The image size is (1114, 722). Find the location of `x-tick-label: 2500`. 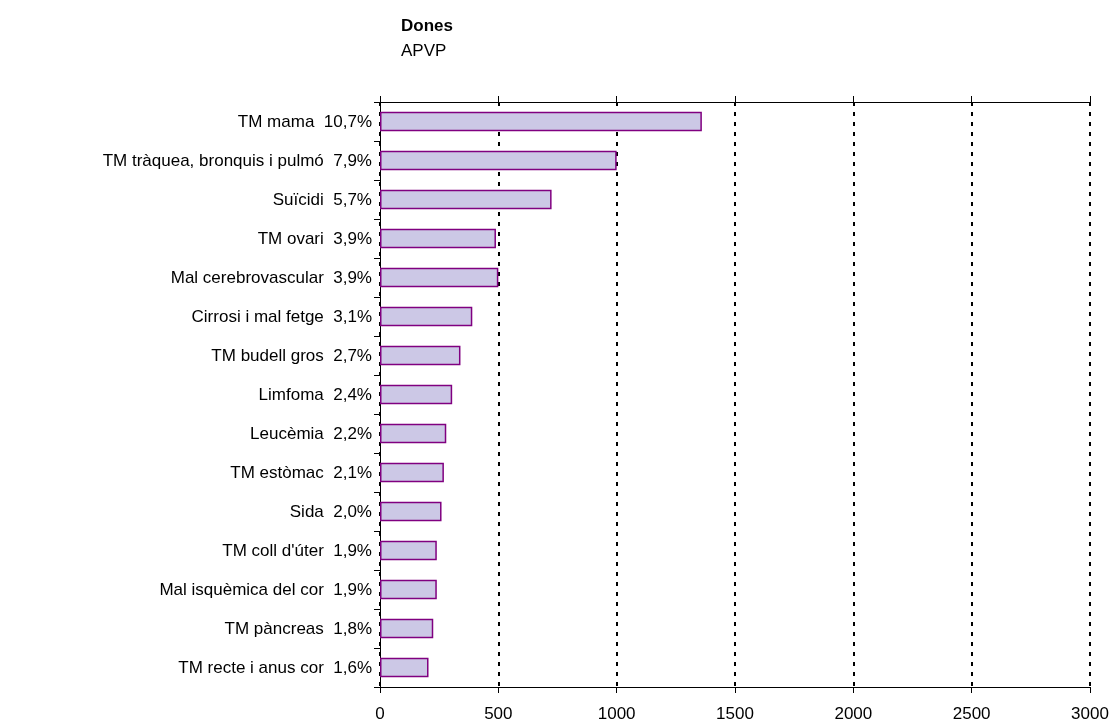

x-tick-label: 2500 is located at coordinates (971, 713).